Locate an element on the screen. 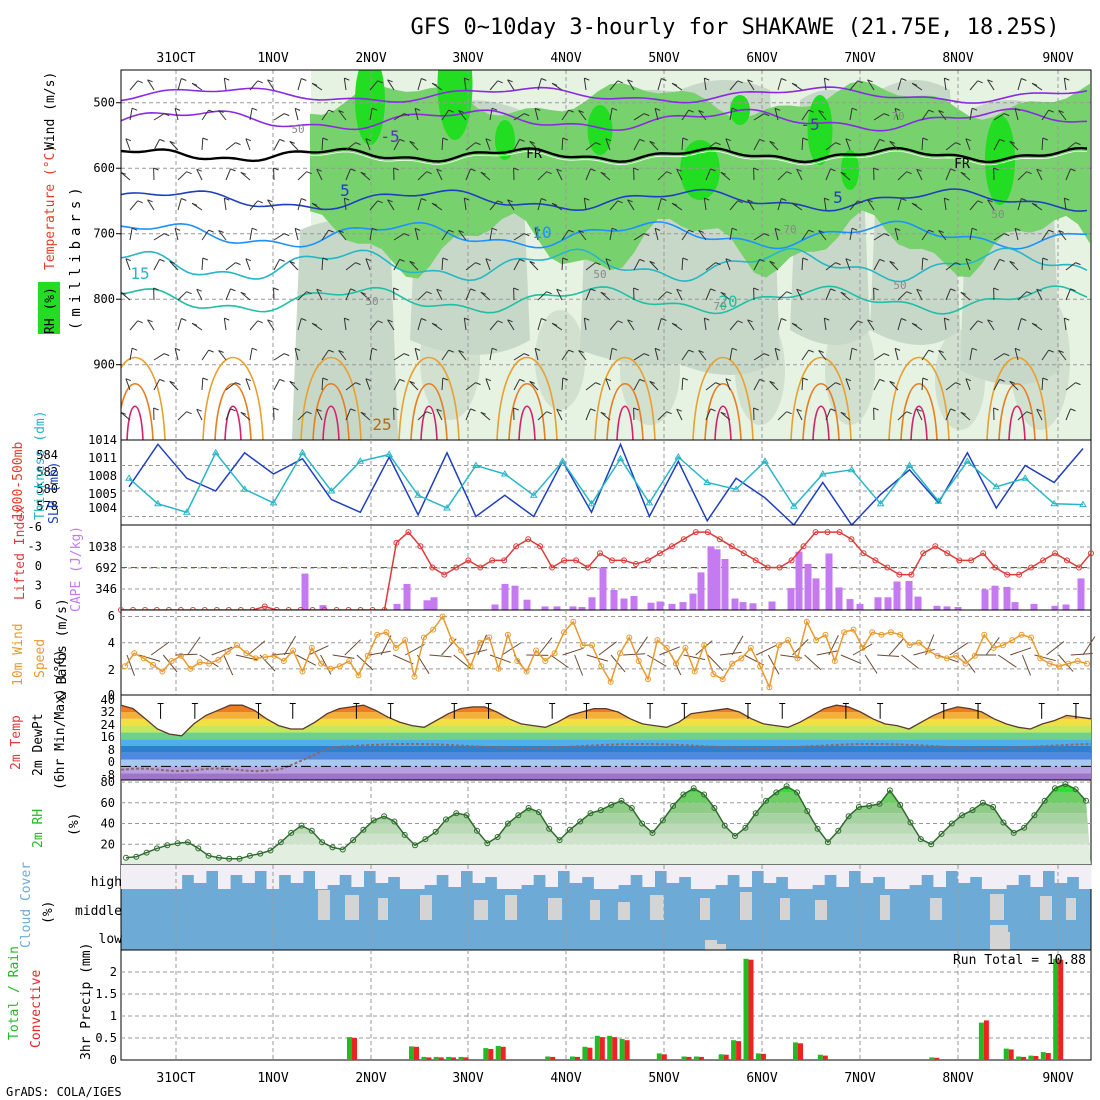 The image size is (1100, 1100). contour-label: 50 is located at coordinates (997, 214).